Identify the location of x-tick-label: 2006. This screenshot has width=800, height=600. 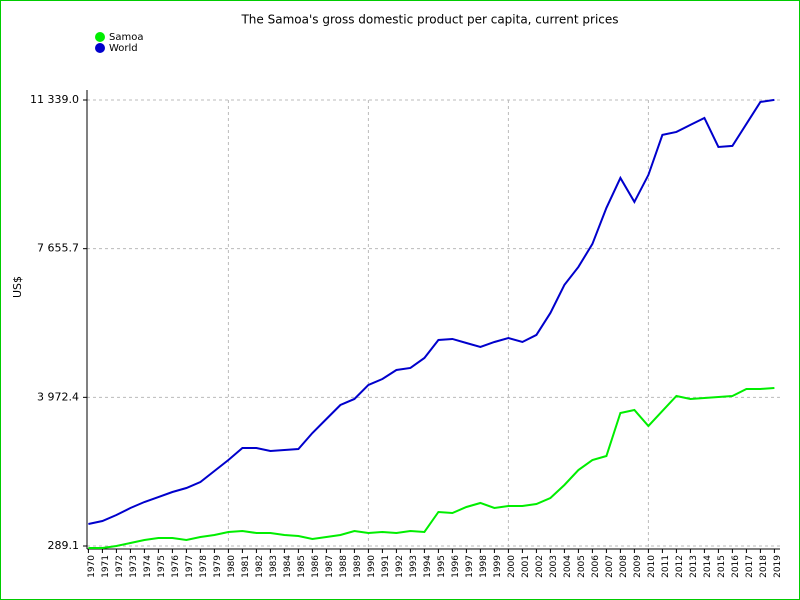
(596, 566).